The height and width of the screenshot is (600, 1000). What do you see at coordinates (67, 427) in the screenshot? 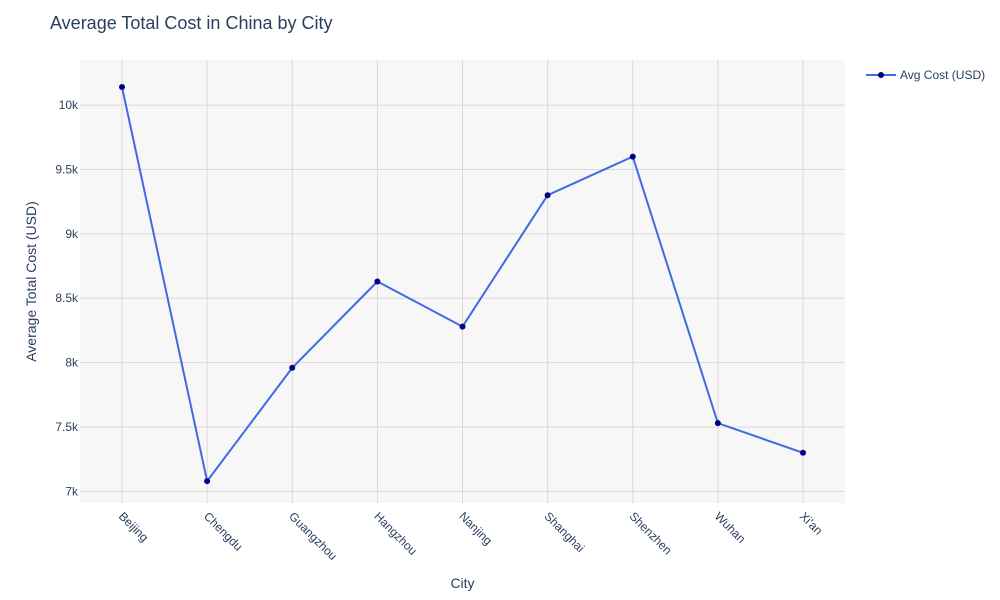
I see `y-tick-label: 7.5k` at bounding box center [67, 427].